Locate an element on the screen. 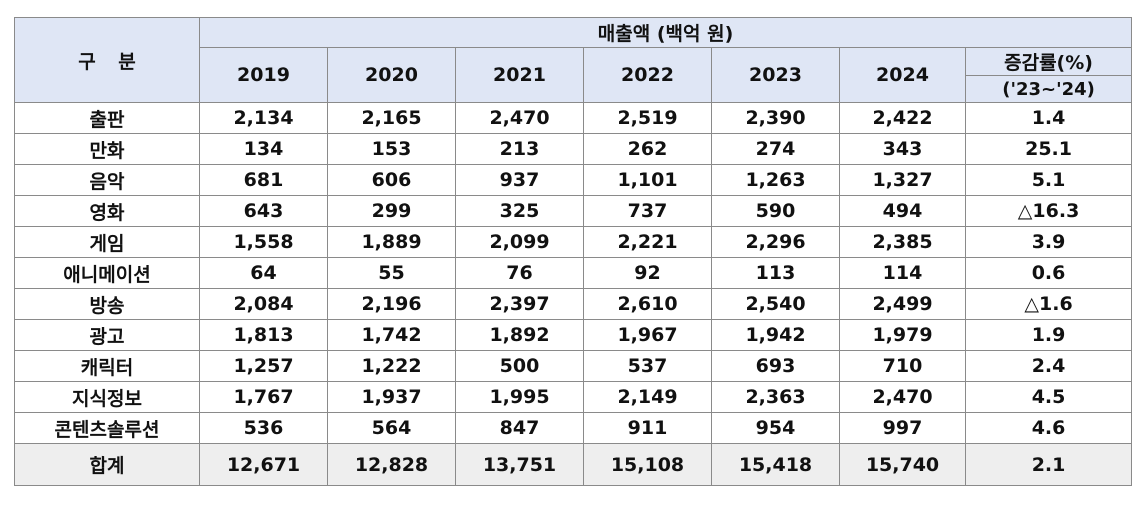 This screenshot has height=519, width=1147. table-row: 콘텐츠솔루션 536 564 847 911 954 997 4.6 is located at coordinates (573, 428).